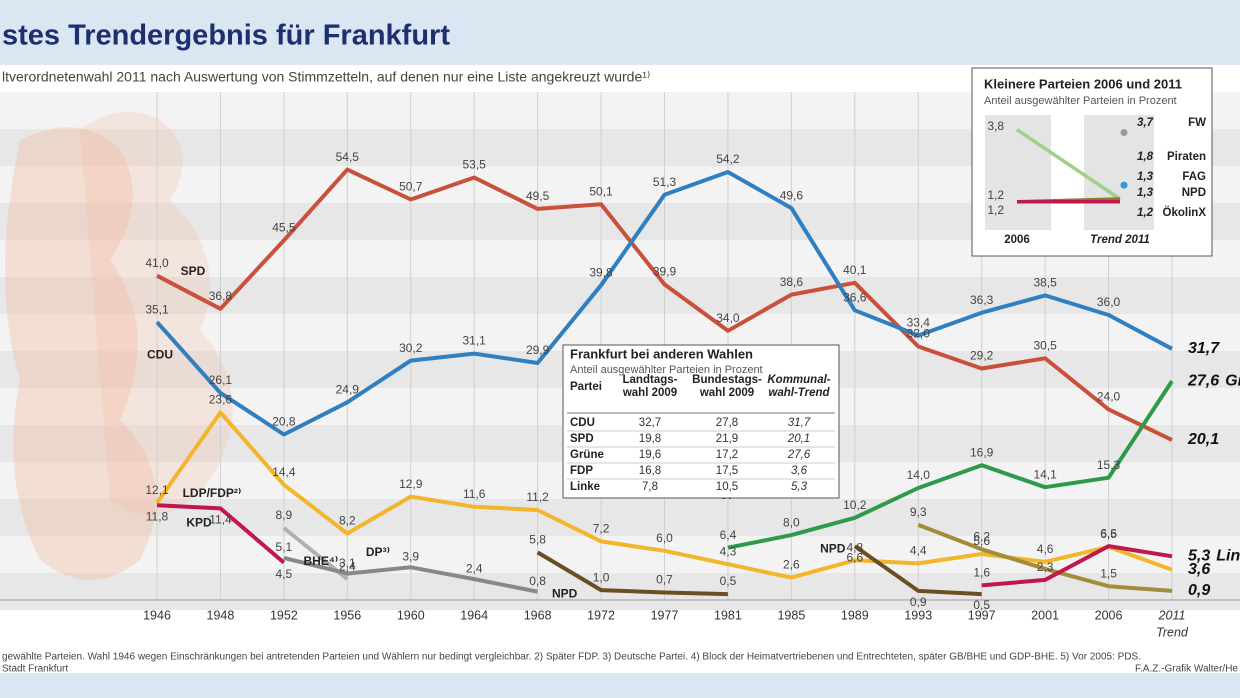  I want to click on table-row-label: Grüne, so click(587, 455).